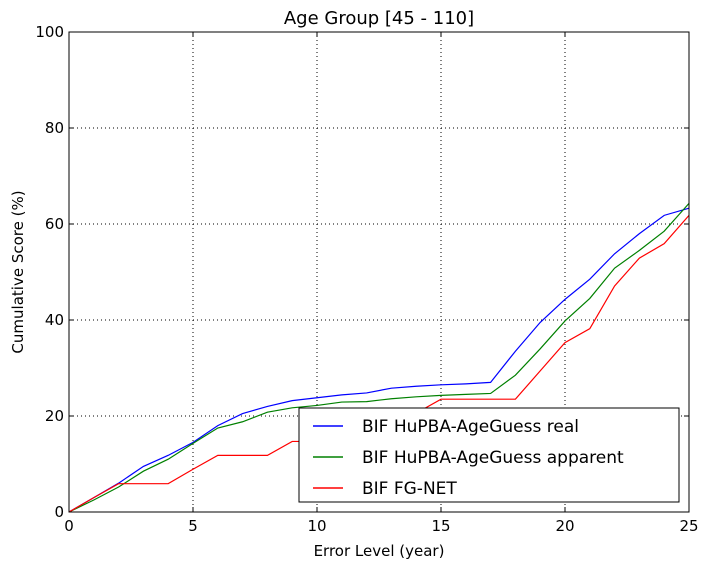 This screenshot has width=708, height=570. Describe the element at coordinates (379, 551) in the screenshot. I see `x-axis-label: Error Level (year)` at that location.